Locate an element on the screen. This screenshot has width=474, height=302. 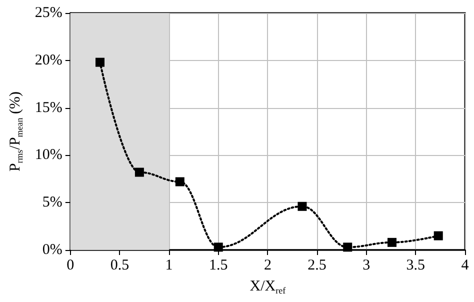
x-tick-label: 3.5 is located at coordinates (416, 266).